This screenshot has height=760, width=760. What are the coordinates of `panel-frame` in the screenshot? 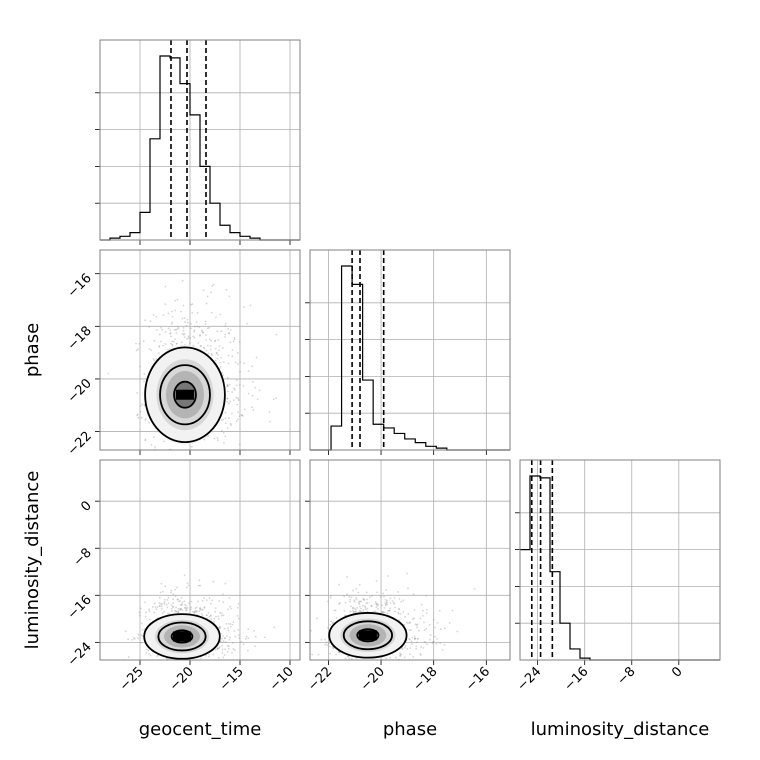 It's located at (620, 560).